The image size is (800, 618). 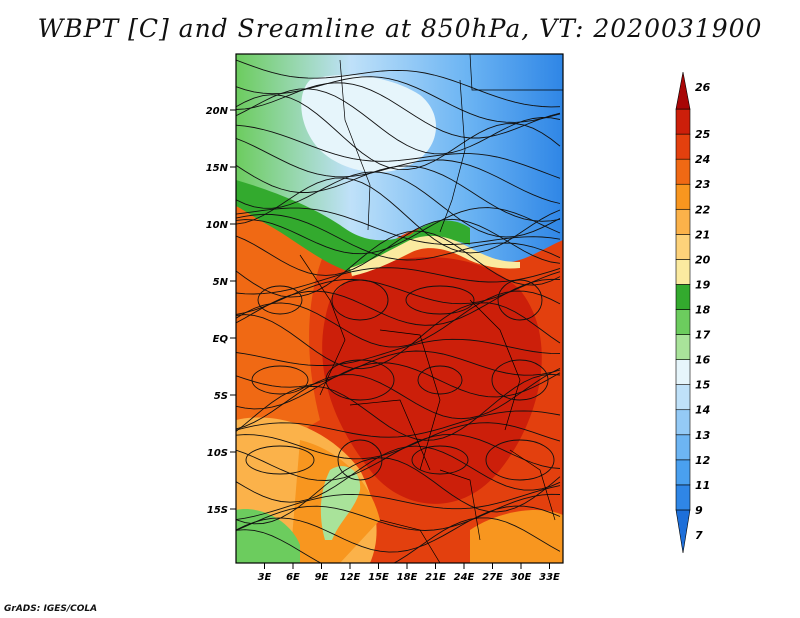 What do you see at coordinates (435, 577) in the screenshot?
I see `lon-tick-label: 21E` at bounding box center [435, 577].